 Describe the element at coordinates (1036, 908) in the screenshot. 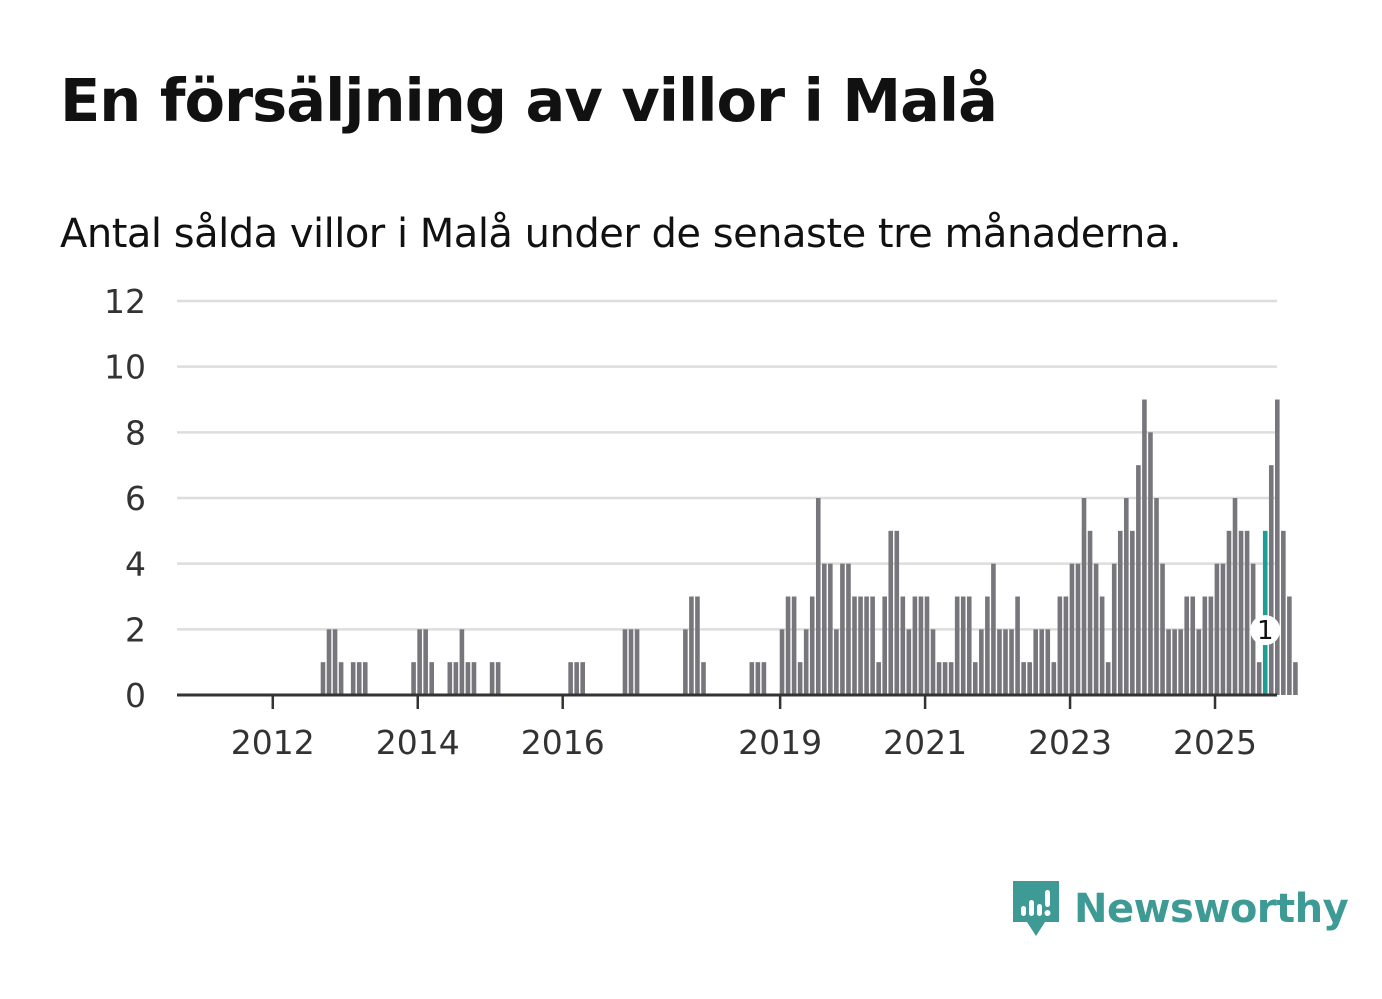

I see `newsworthy-logo-icon` at that location.